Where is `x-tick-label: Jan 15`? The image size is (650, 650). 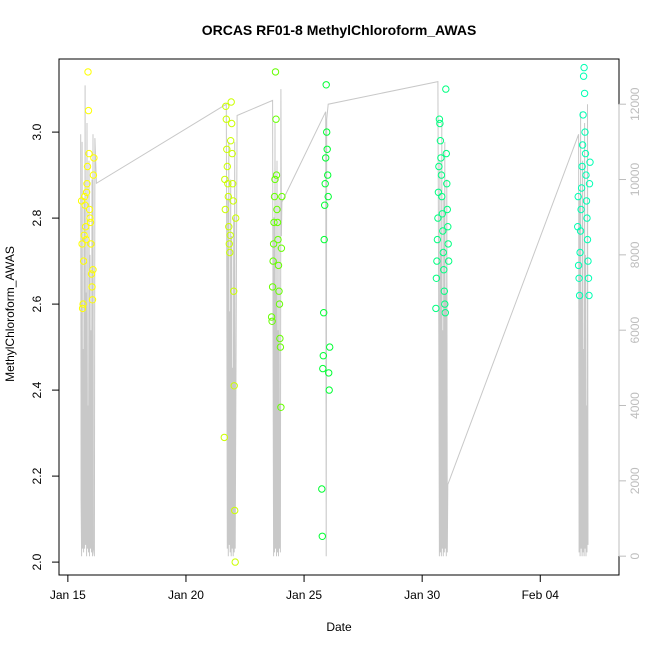 x-tick-label: Jan 15 is located at coordinates (68, 595).